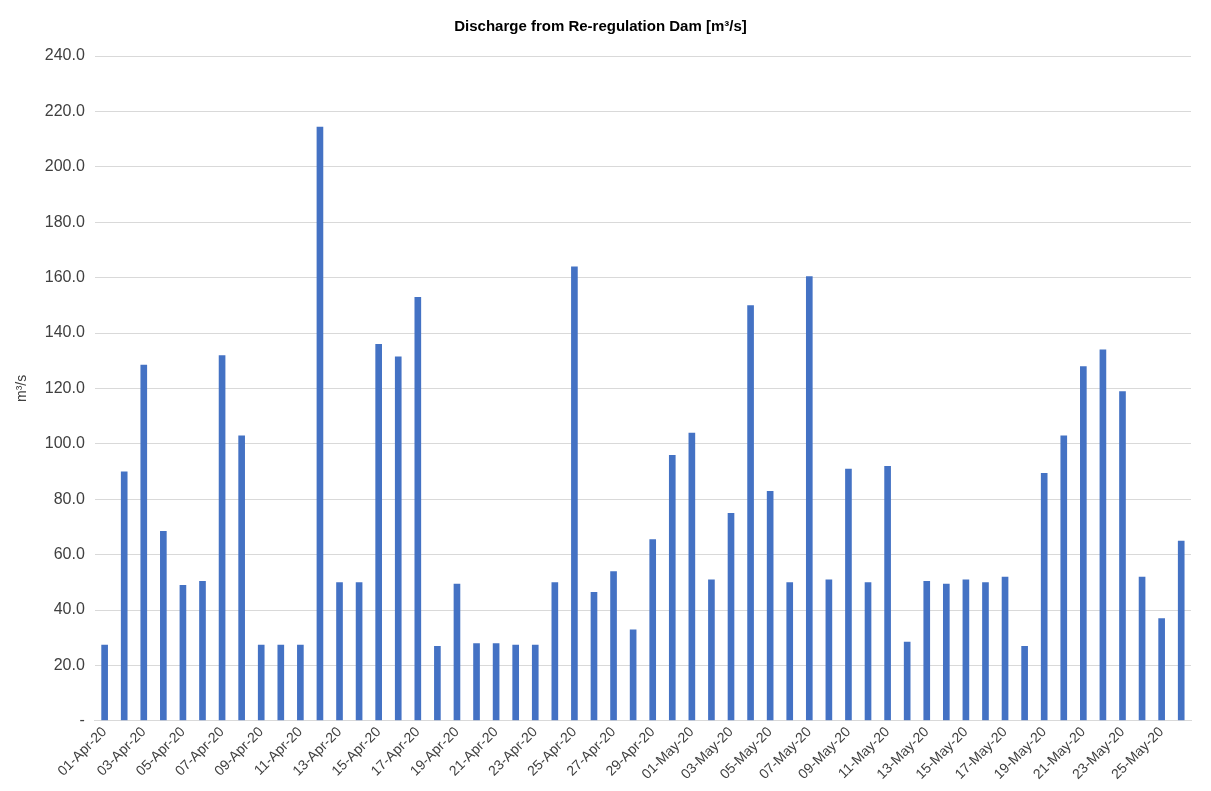  Describe the element at coordinates (21, 388) in the screenshot. I see `y-axis-title: m³/s` at that location.